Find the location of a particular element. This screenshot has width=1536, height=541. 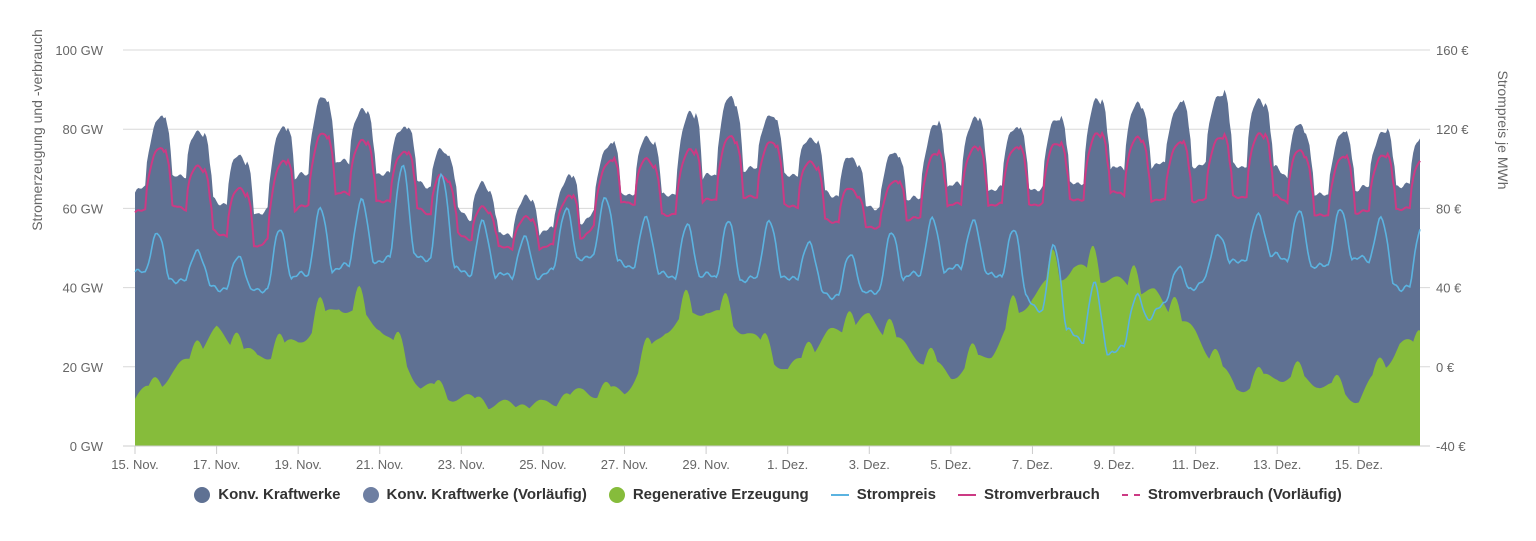

x-tick-label: 11. Dez. is located at coordinates (1195, 464).